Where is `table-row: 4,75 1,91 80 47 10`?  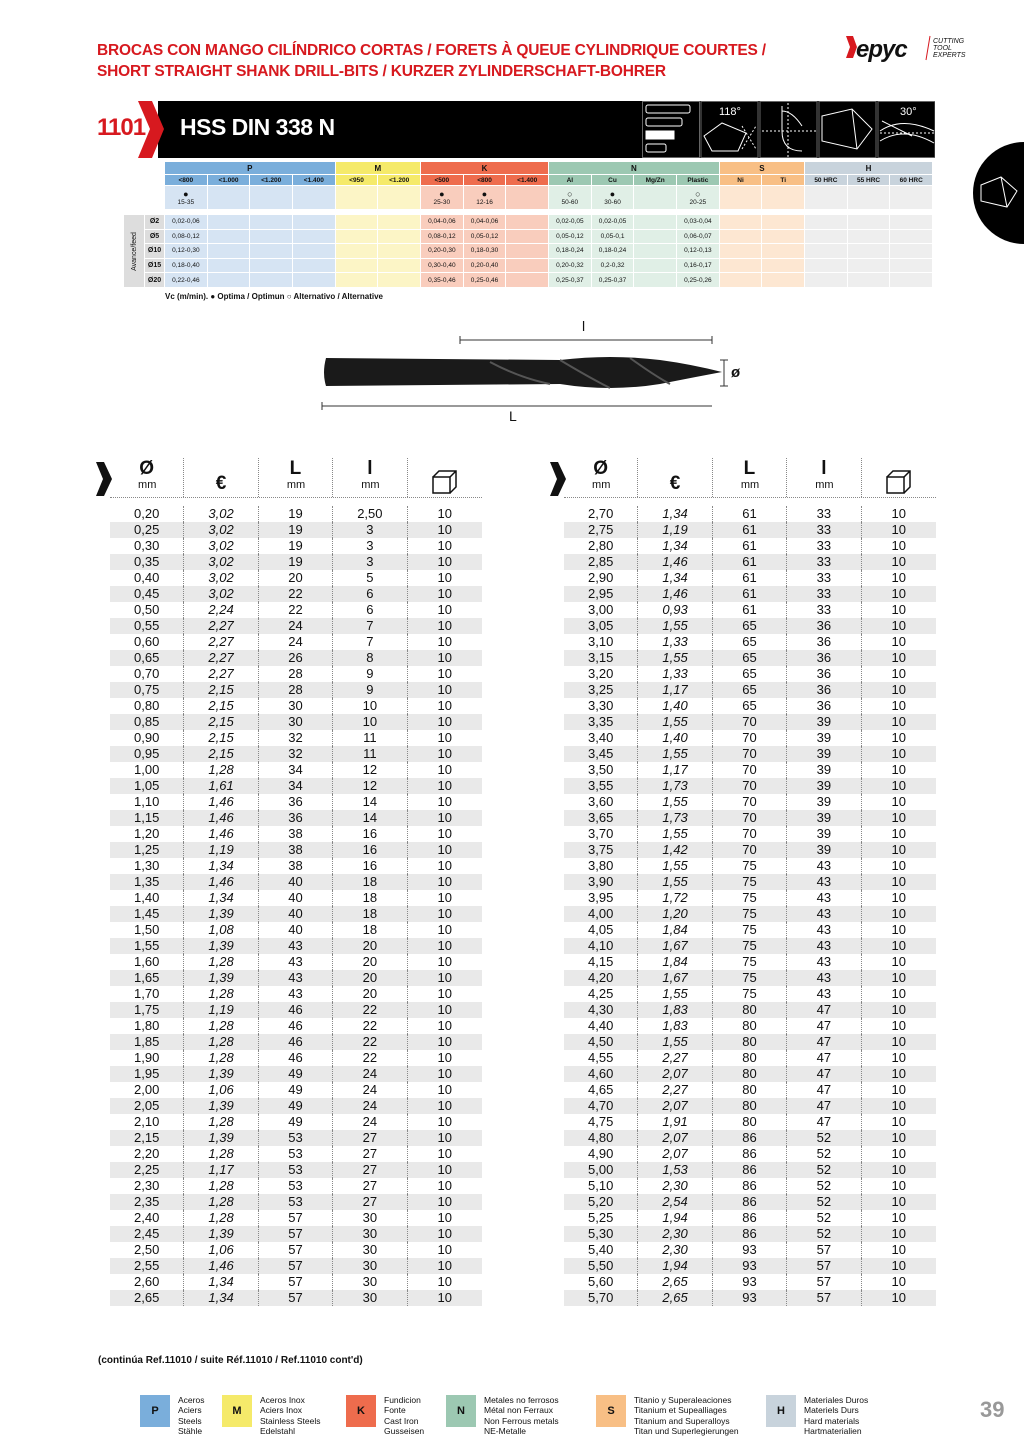
table-row: 4,75 1,91 80 47 10 is located at coordinates (750, 1122).